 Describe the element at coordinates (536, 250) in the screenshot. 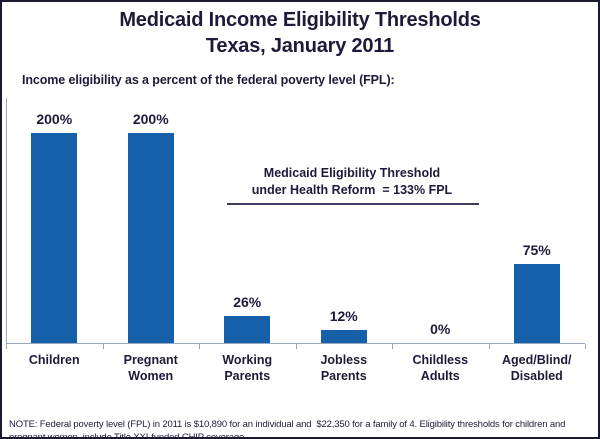

I see `bar-value-label: 75%` at that location.